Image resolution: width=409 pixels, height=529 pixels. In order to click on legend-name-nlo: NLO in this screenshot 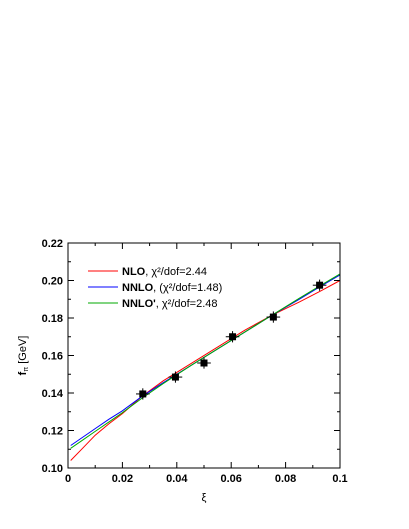, I will do `click(134, 272)`.